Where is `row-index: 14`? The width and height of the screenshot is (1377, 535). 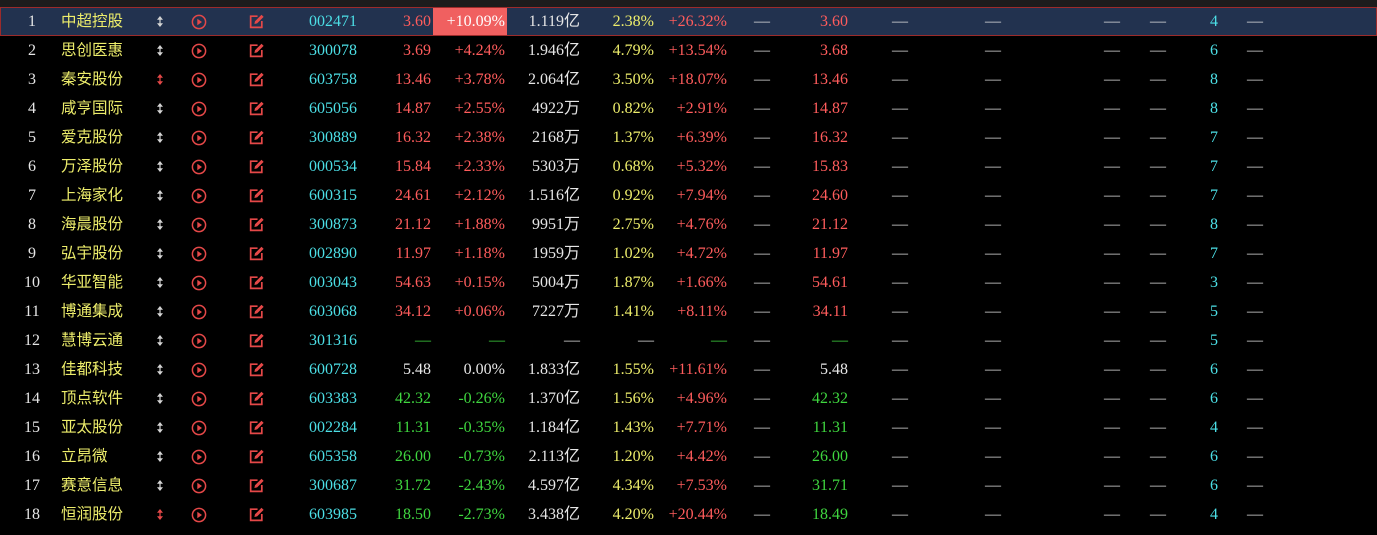 row-index: 14 is located at coordinates (32, 398).